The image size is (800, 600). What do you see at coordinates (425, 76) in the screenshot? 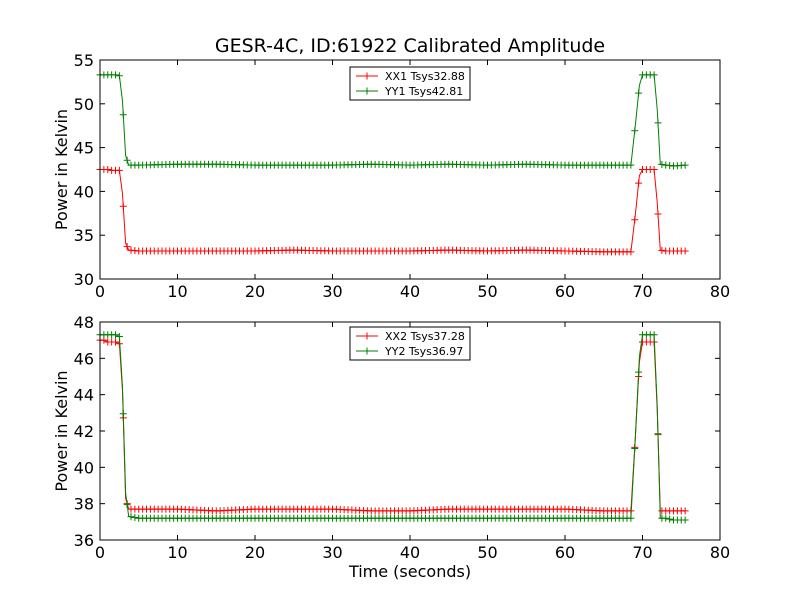
I see `legend-label: XX1 Tsys32.88` at bounding box center [425, 76].